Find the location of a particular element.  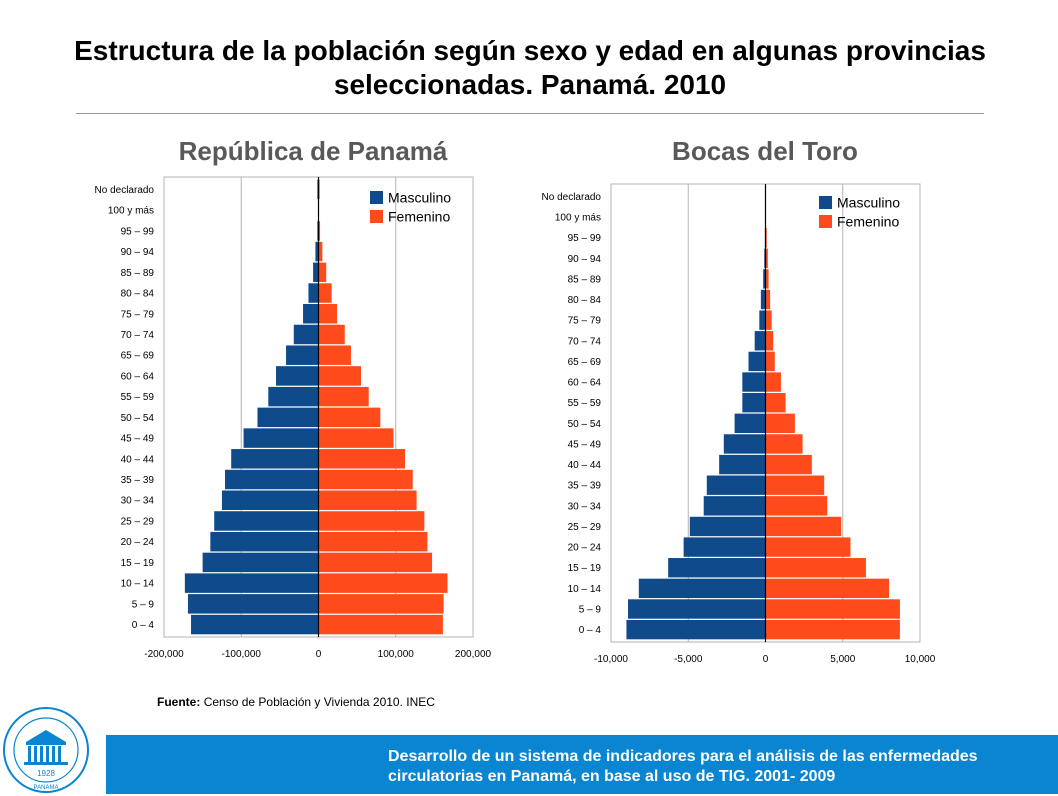

chart-1-y-tick-label: 90 – 94 is located at coordinates (585, 259).